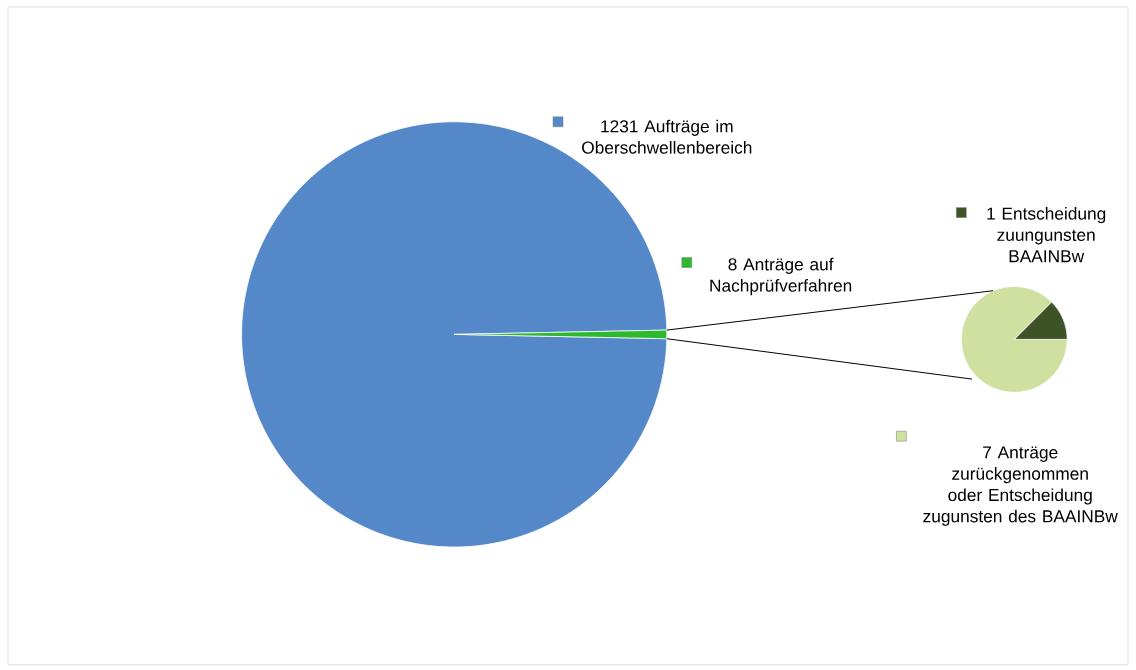 This screenshot has height=670, width=1136. Describe the element at coordinates (1020, 486) in the screenshot. I see `slice-label: 7 Anträge zurückgenommen oder Entscheidung zugunsten des BAAINBw` at that location.